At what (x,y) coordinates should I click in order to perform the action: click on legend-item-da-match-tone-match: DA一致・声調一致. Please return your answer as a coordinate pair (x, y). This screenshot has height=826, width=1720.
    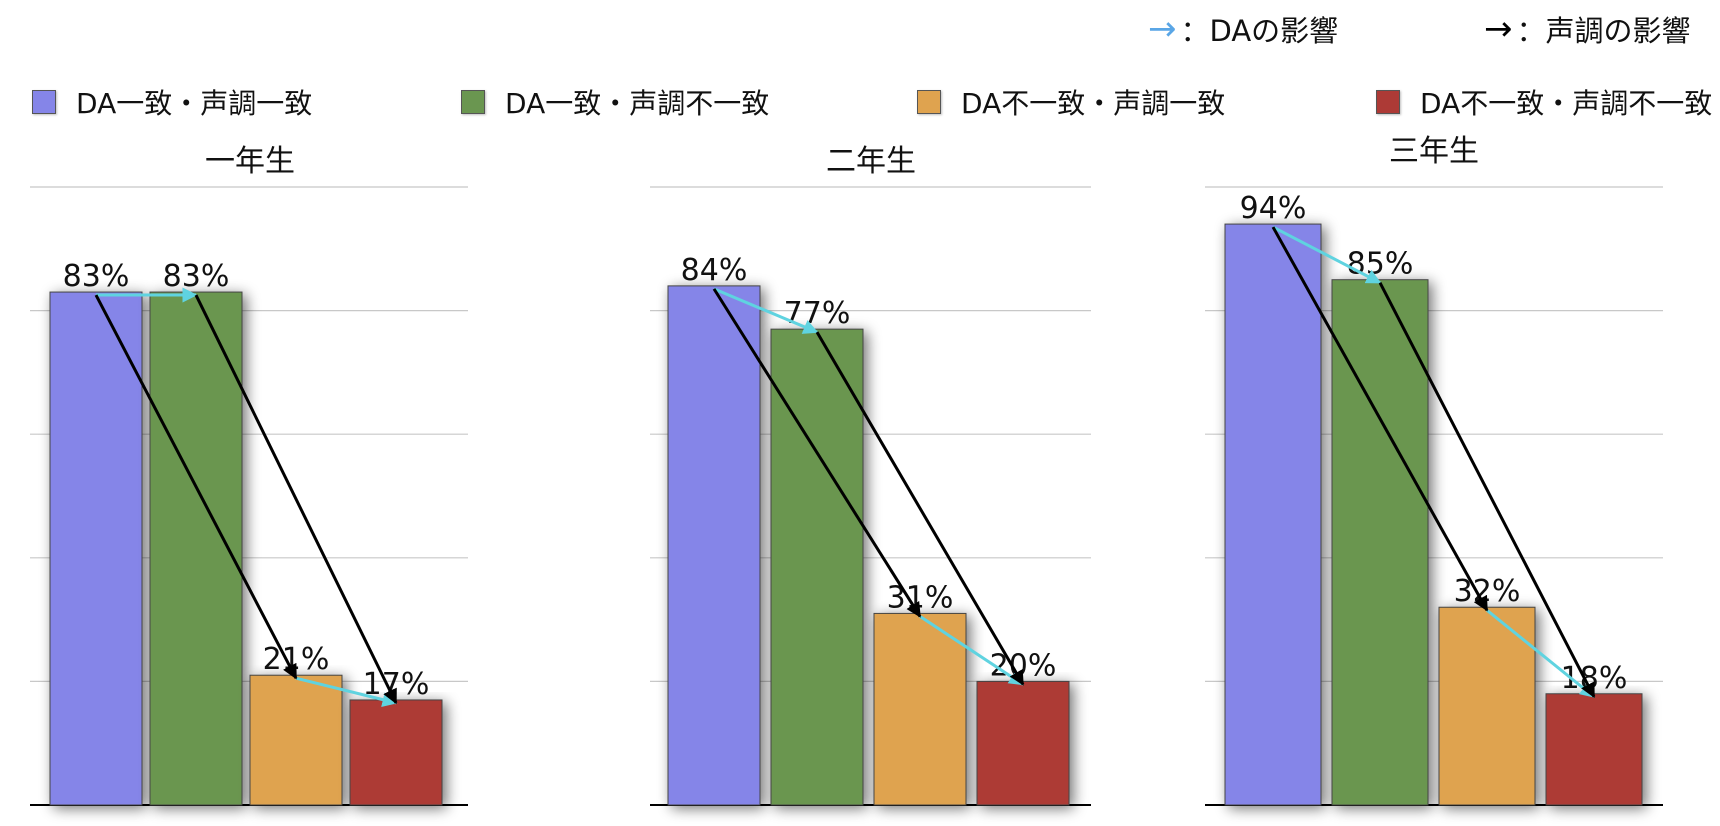
    Looking at the image, I should click on (172, 102).